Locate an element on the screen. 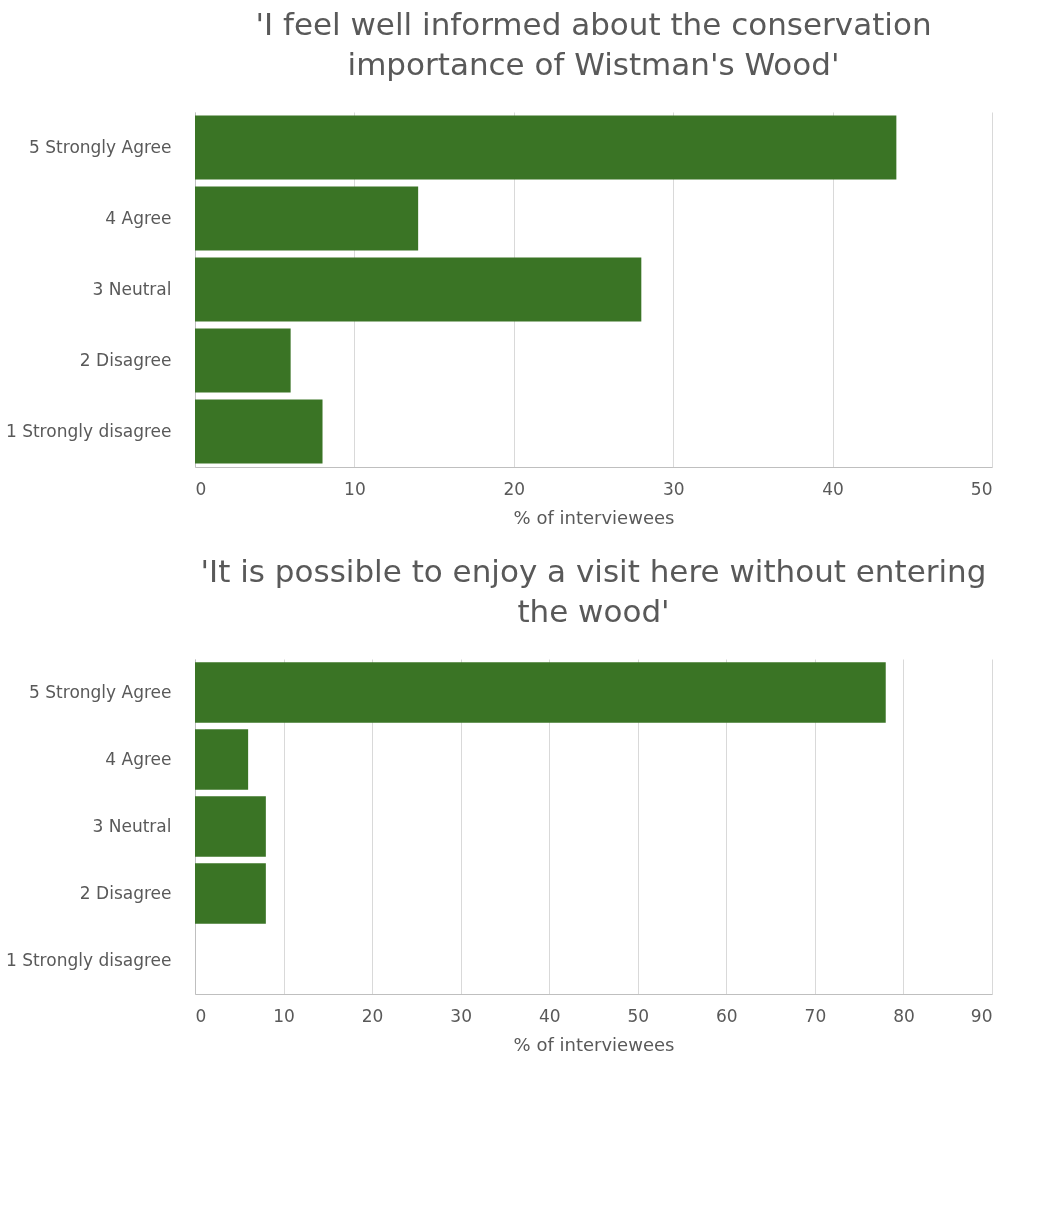  x-tick-label: 60 is located at coordinates (727, 1015).